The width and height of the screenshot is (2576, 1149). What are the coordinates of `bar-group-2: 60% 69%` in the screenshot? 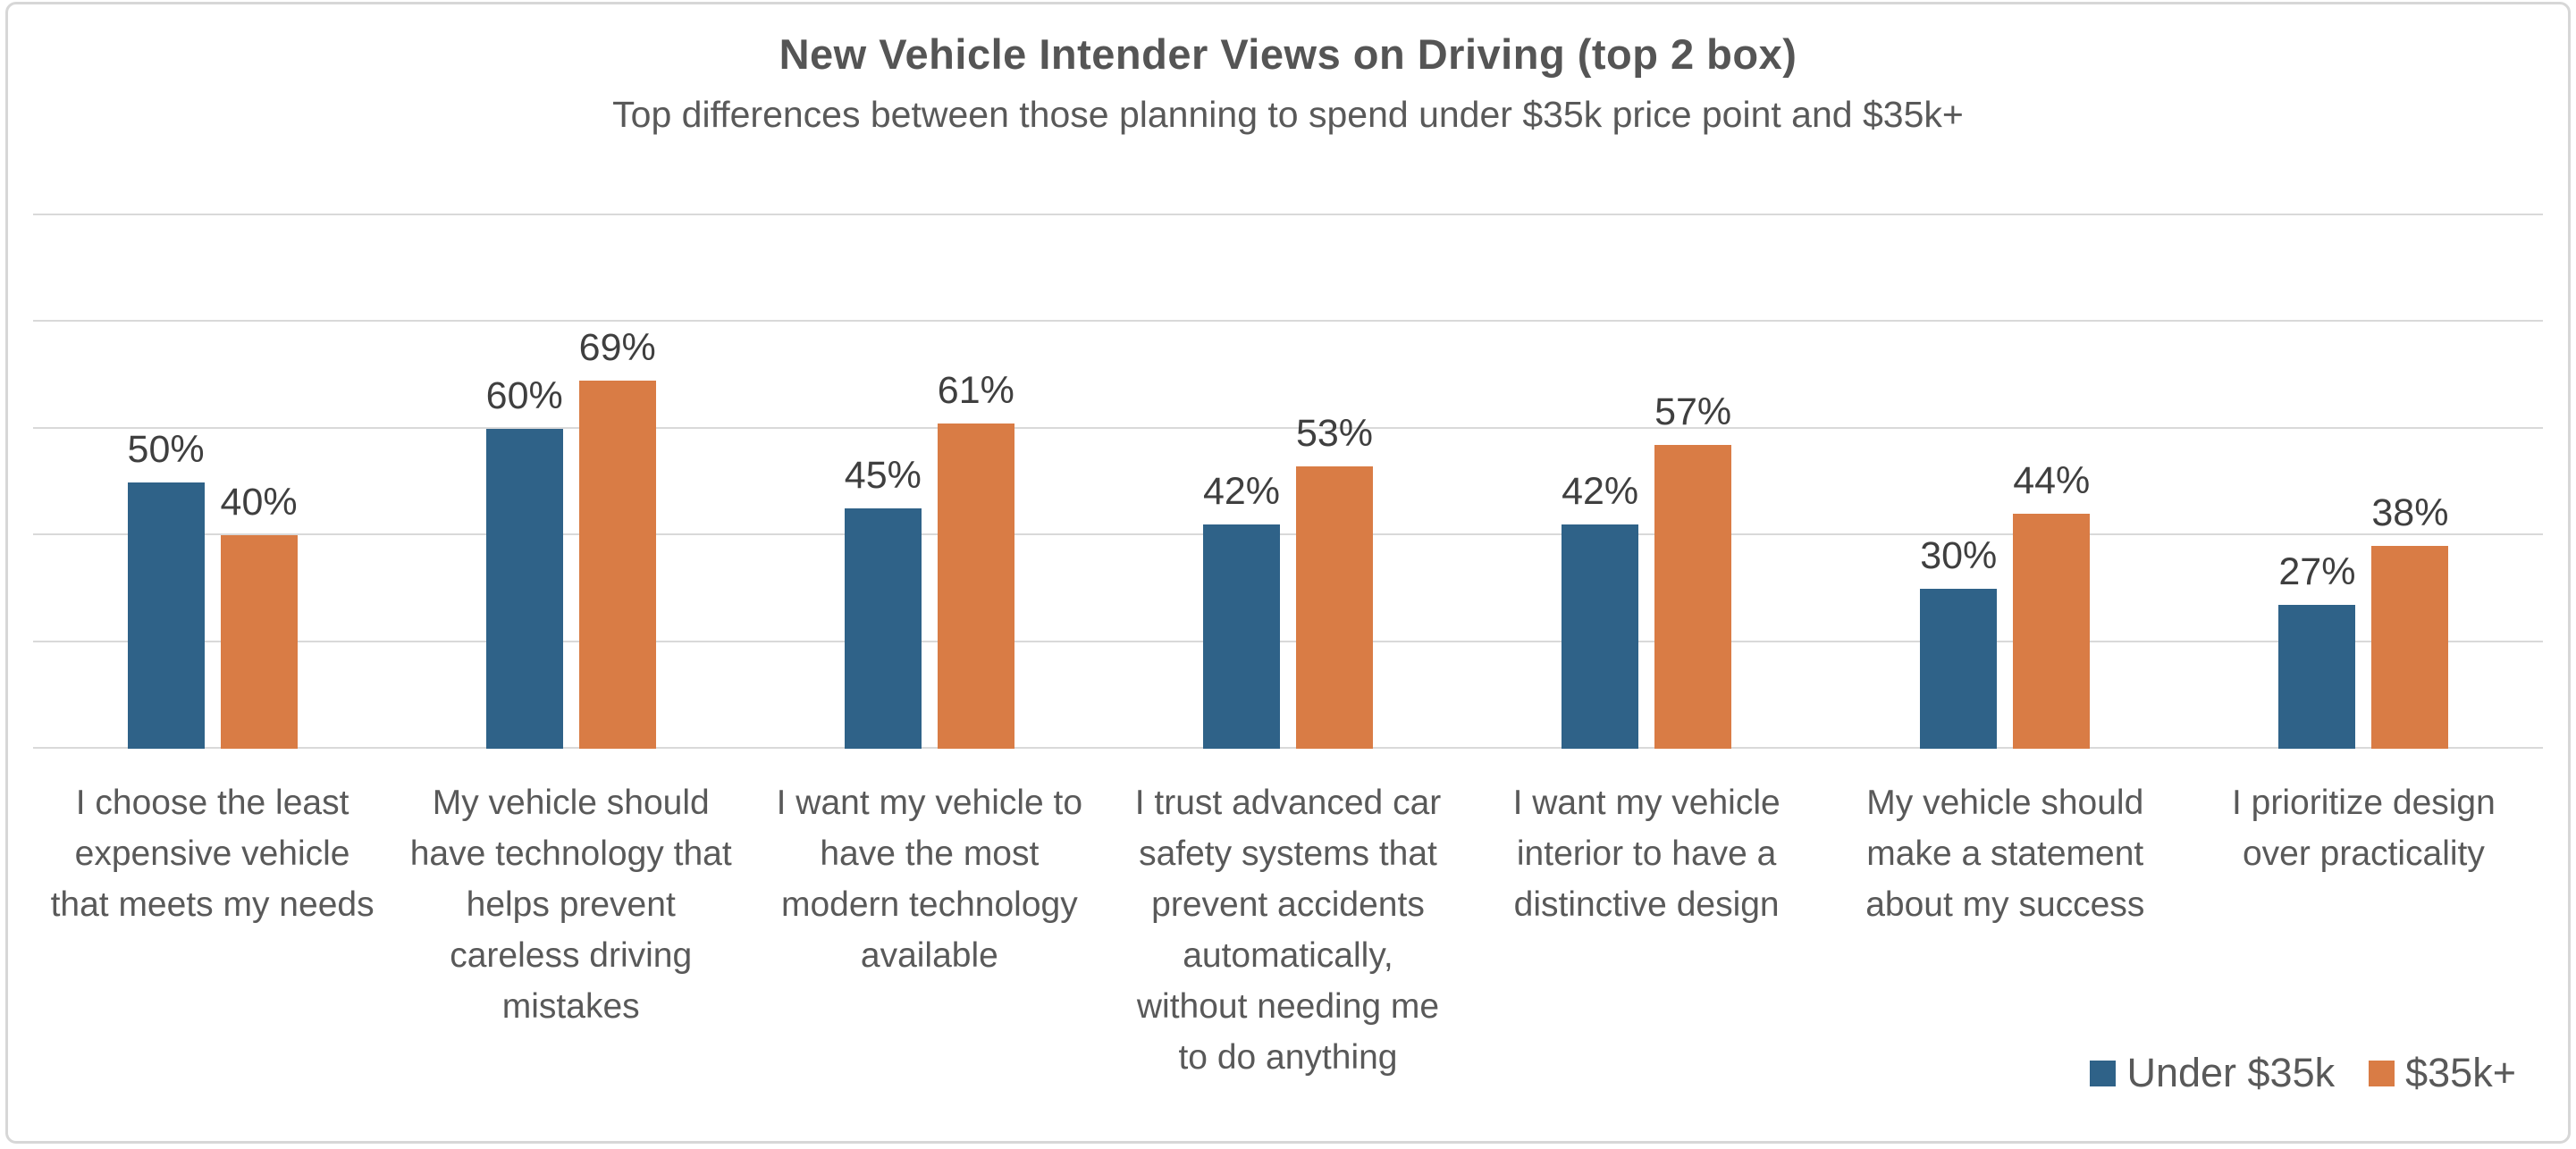 It's located at (571, 482).